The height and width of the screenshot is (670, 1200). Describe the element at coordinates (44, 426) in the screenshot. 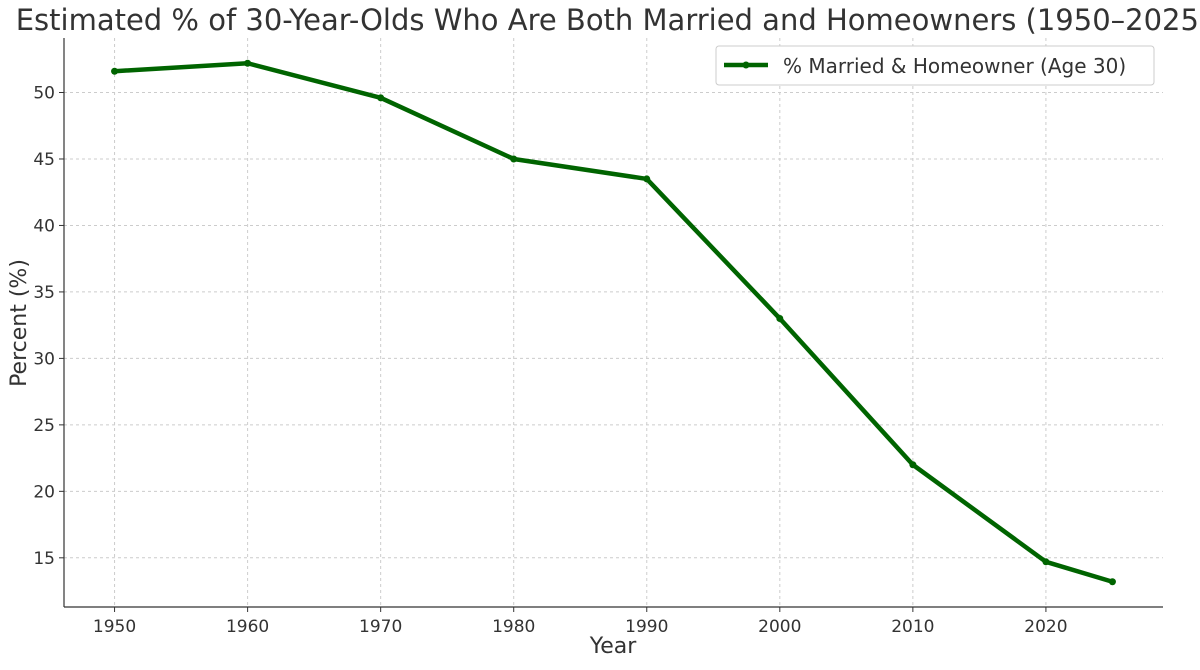

I see `y-tick-label: 25` at that location.